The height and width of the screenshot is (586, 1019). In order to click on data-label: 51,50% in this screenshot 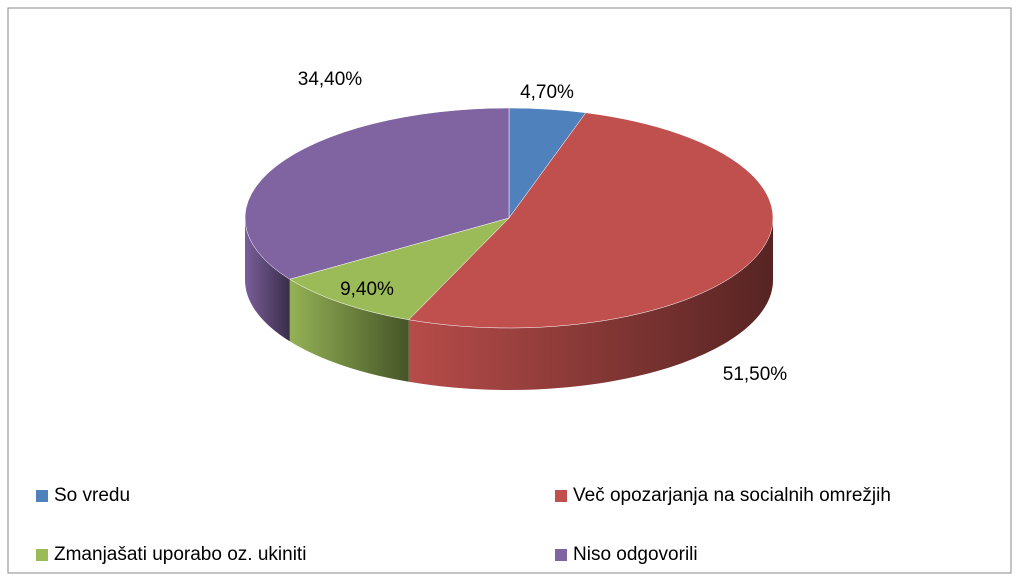, I will do `click(755, 374)`.